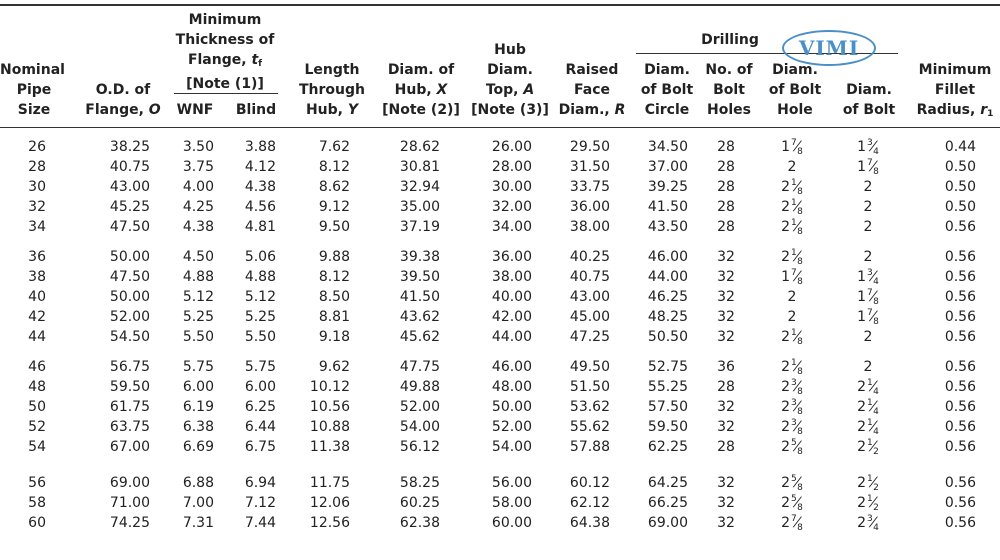  I want to click on cell-bolt-circle: 46.00, so click(667, 257).